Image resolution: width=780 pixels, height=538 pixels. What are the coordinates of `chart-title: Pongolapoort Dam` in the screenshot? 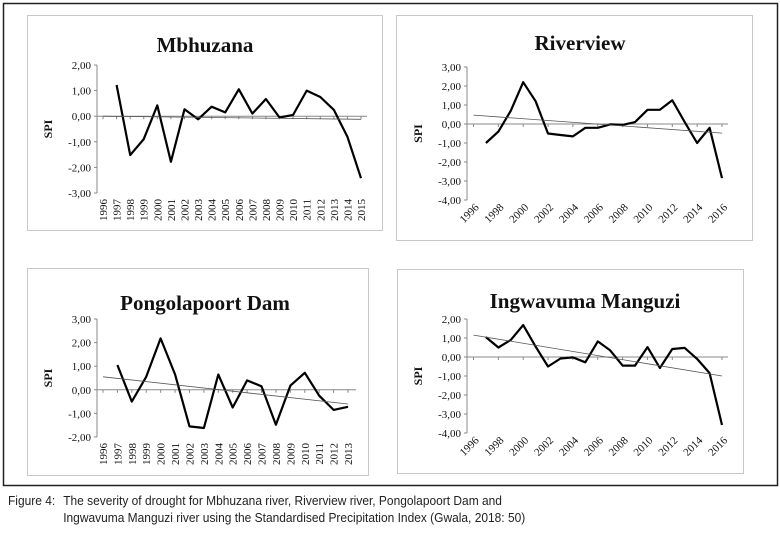 It's located at (205, 303).